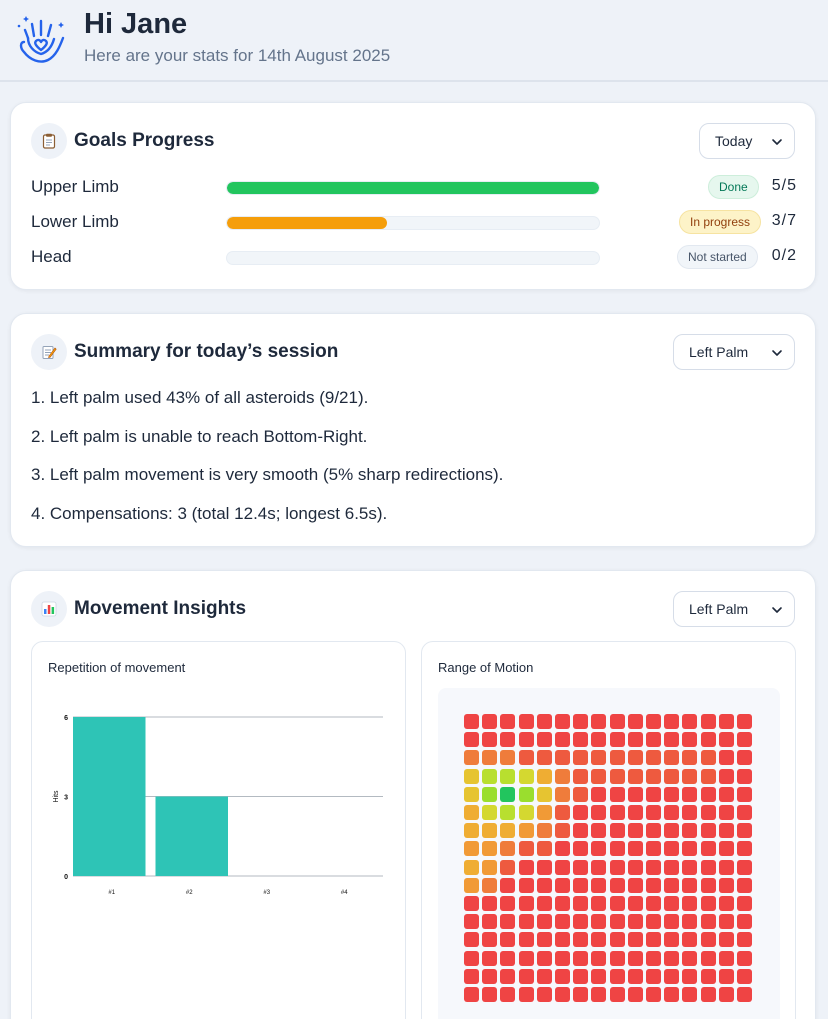 This screenshot has width=828, height=1019. I want to click on goal-label: Upper Limb, so click(75, 186).